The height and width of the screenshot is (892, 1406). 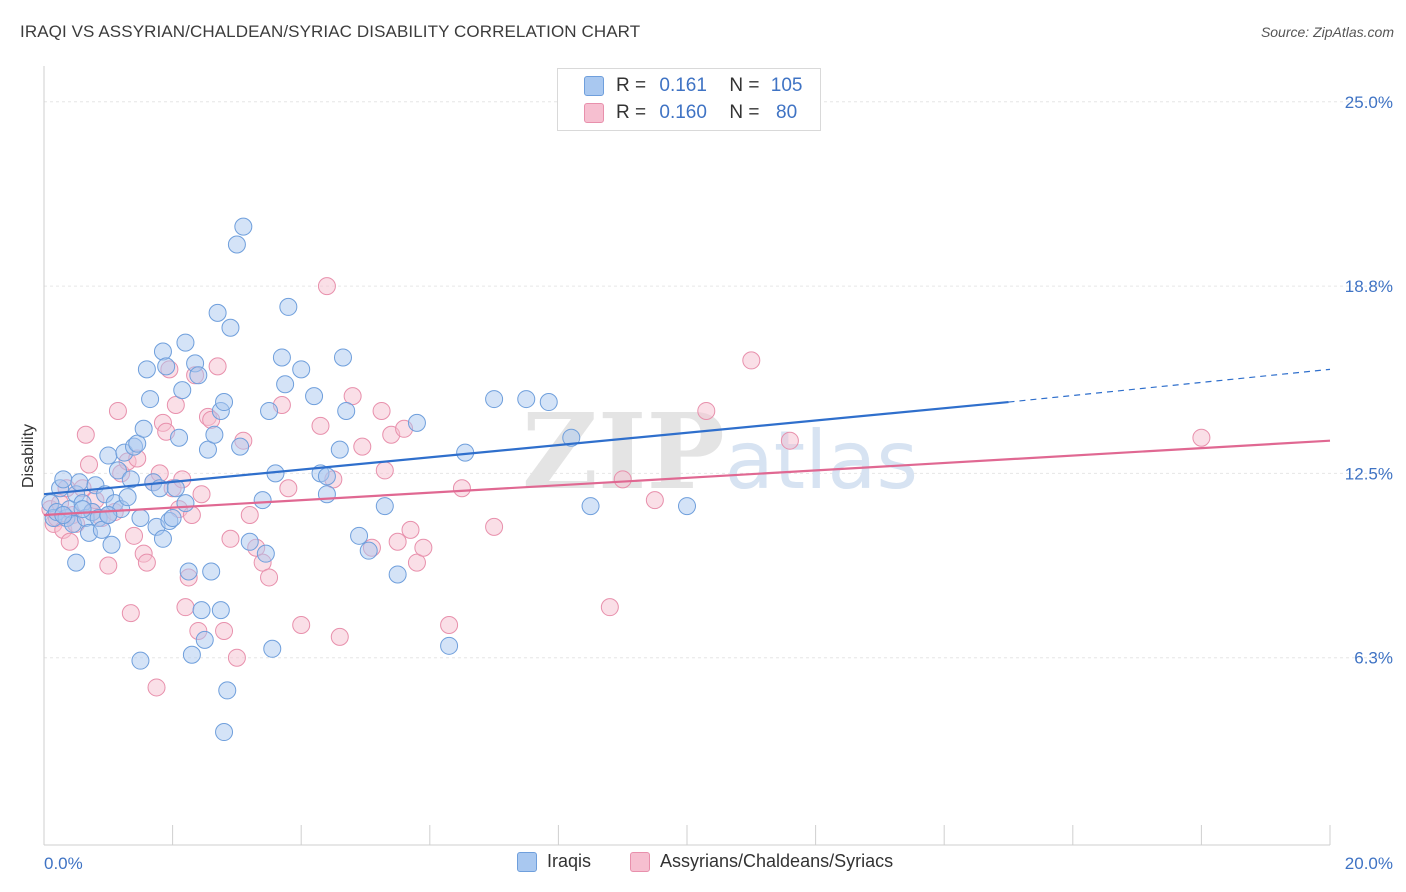 I want to click on legend-row-iraqi: R = 0.161 N = 105, so click(x=693, y=86).